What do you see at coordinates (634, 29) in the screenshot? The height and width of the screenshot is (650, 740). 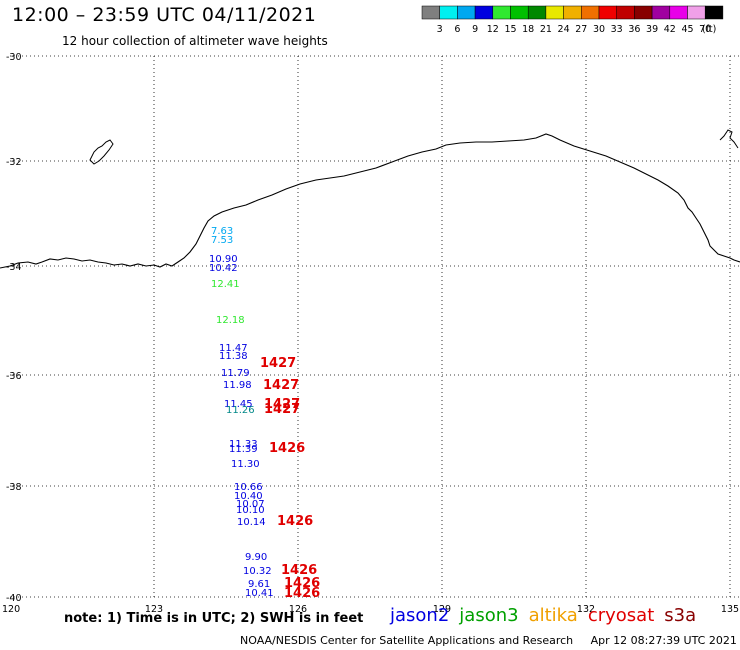 I see `scale-tick-label: 36` at bounding box center [634, 29].